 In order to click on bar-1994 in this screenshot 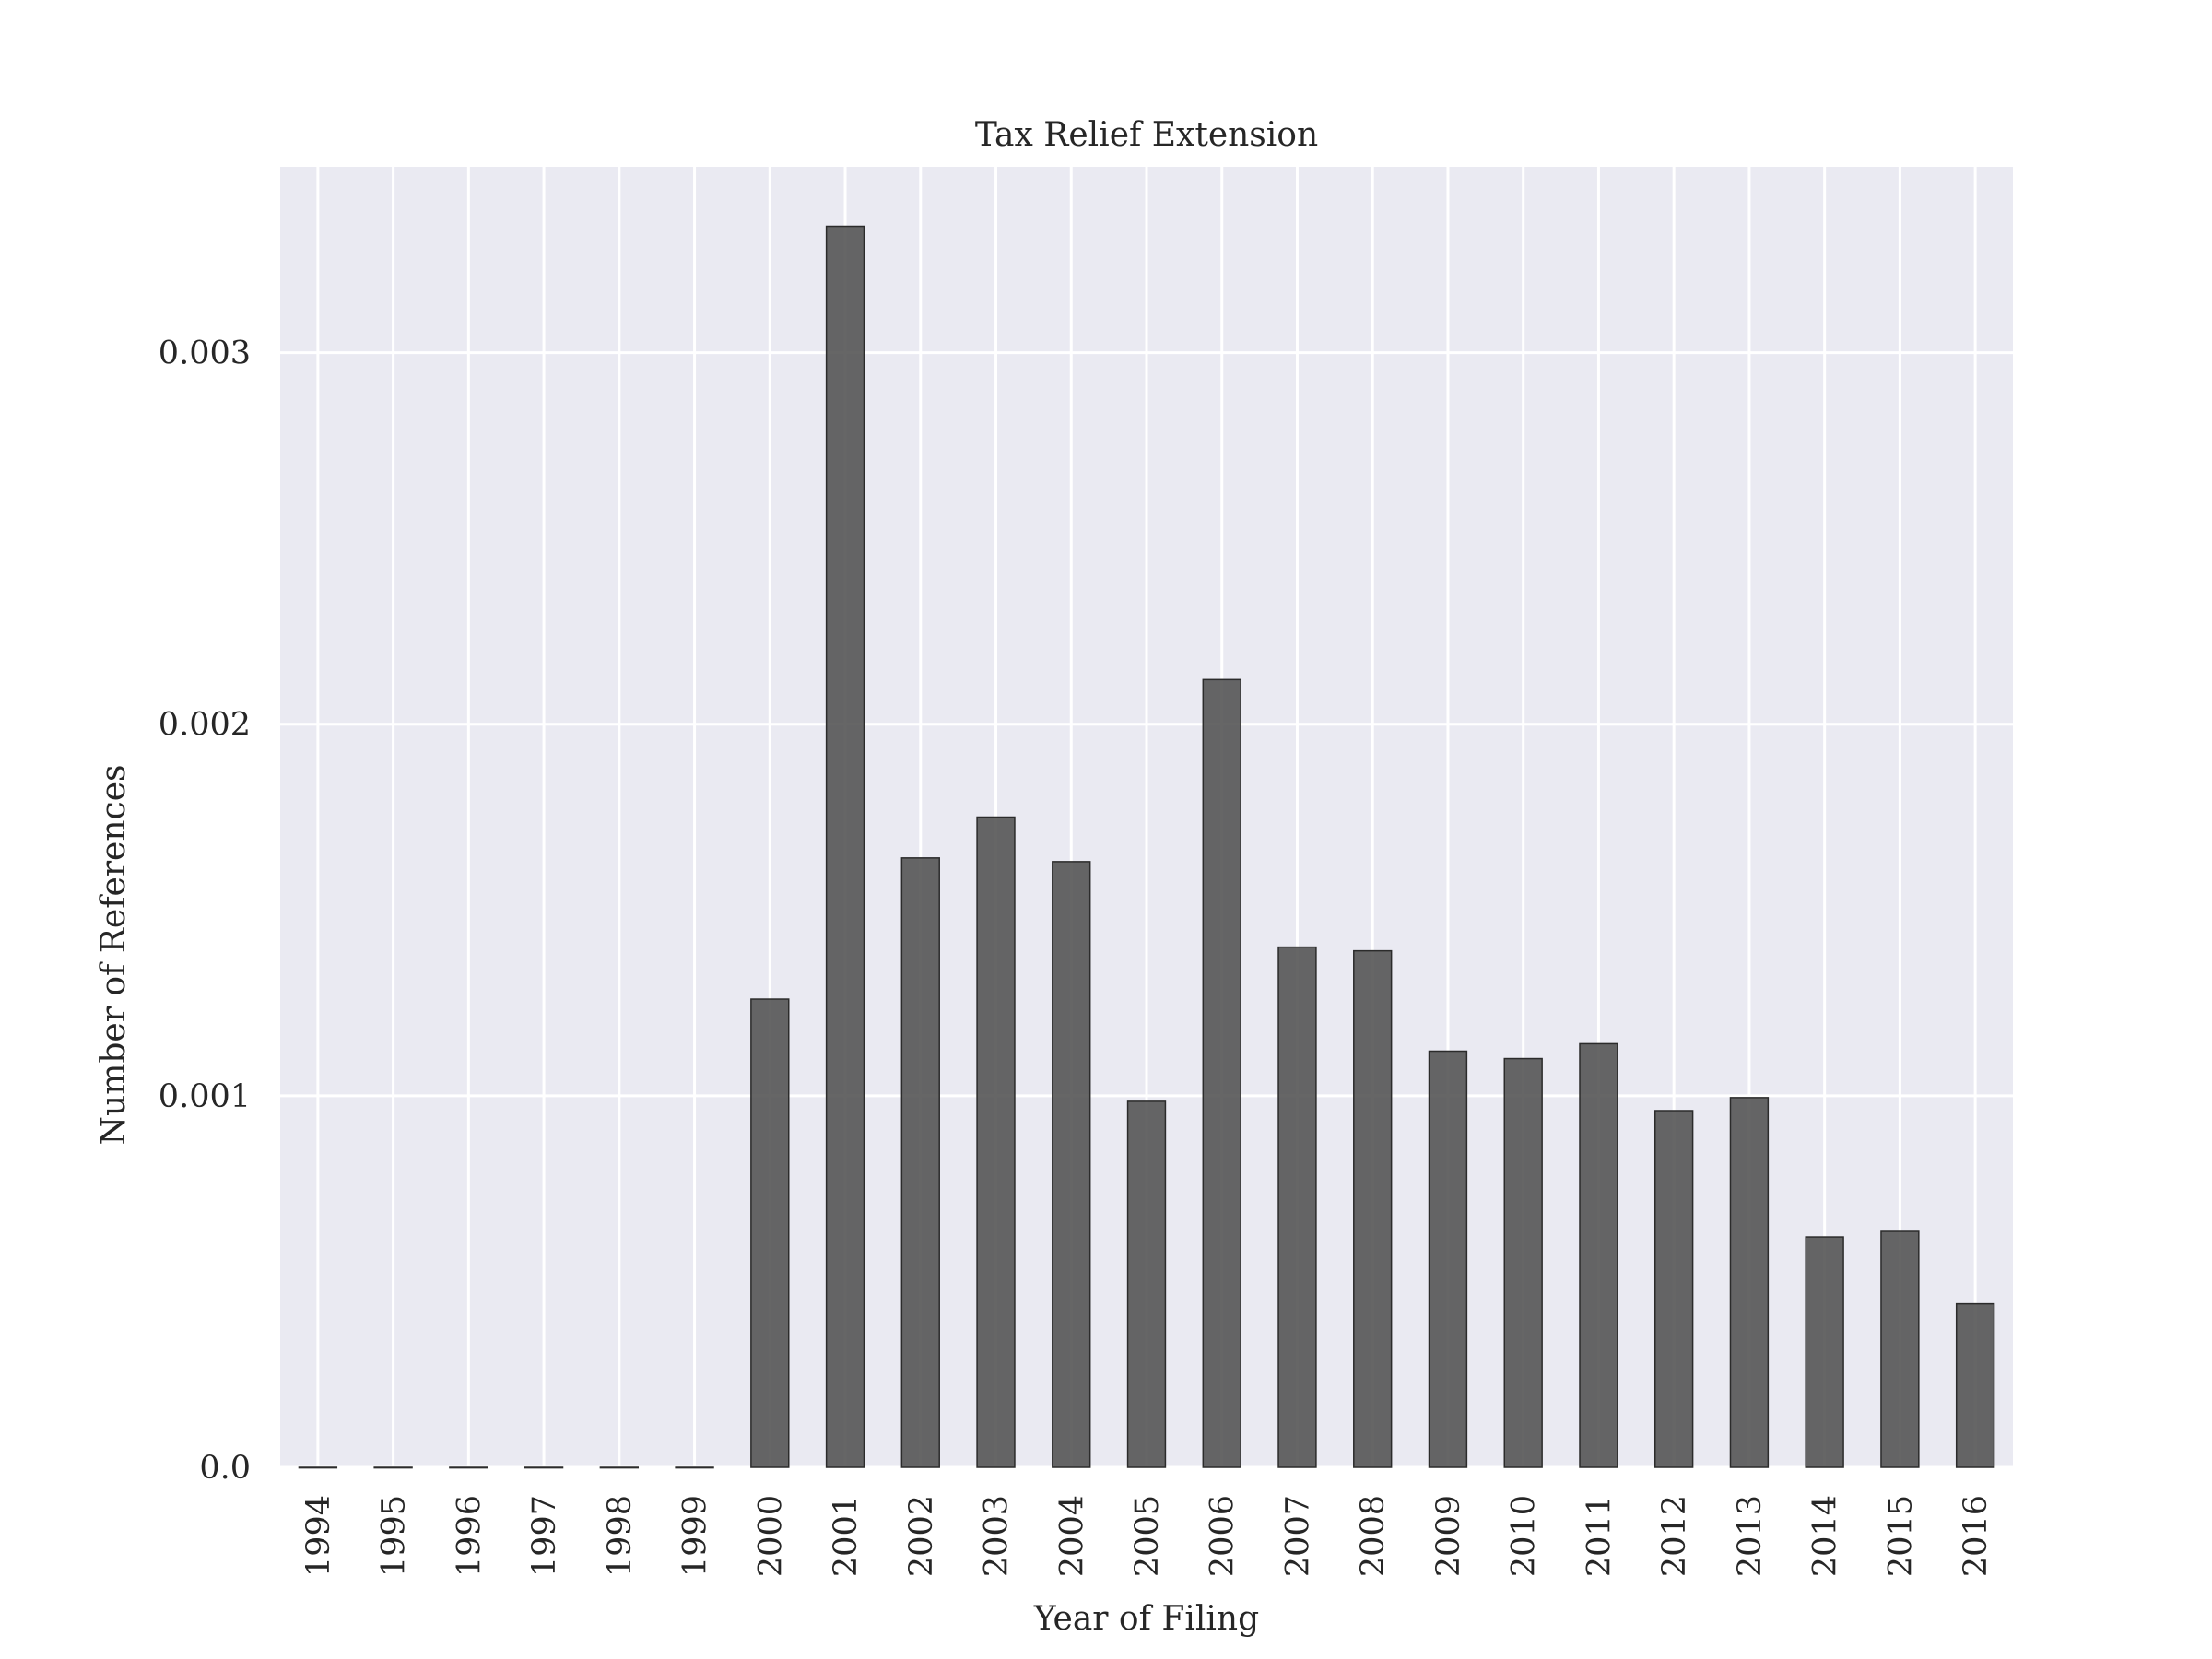, I will do `click(318, 1467)`.